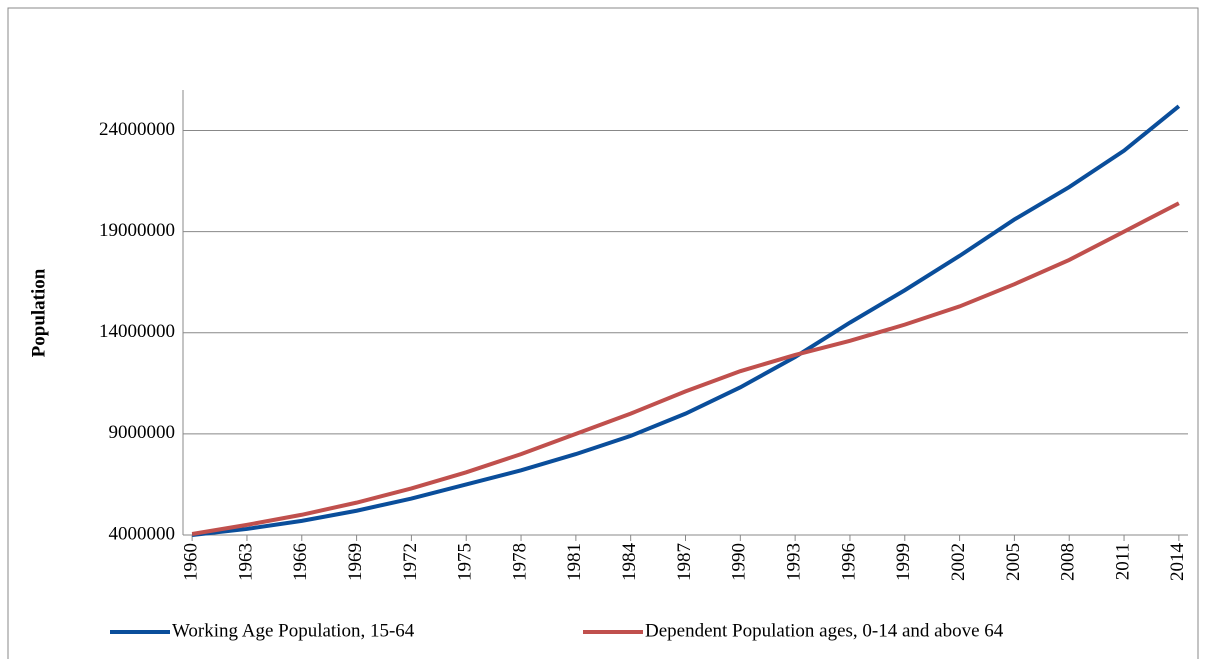 The image size is (1206, 659). I want to click on x-tick-label: 1990, so click(739, 562).